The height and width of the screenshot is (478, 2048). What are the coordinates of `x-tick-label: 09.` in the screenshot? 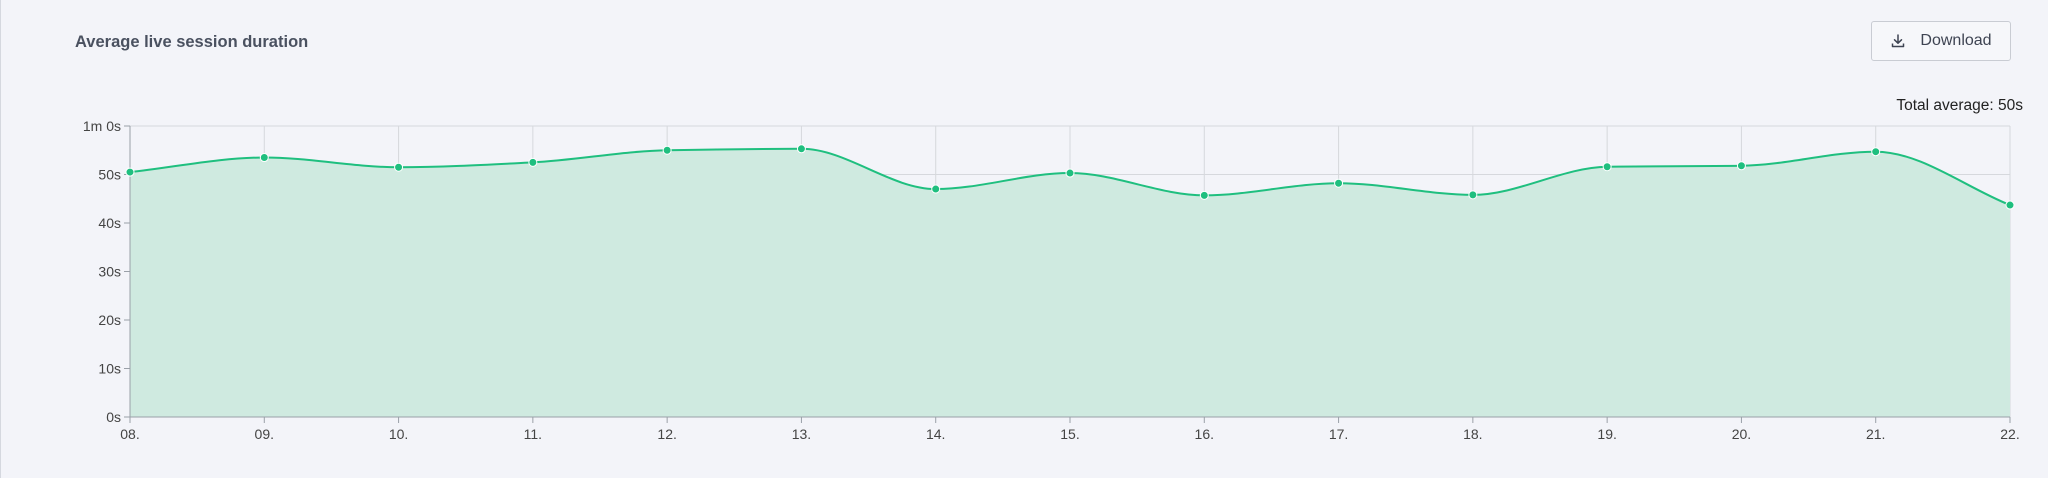 It's located at (264, 434).